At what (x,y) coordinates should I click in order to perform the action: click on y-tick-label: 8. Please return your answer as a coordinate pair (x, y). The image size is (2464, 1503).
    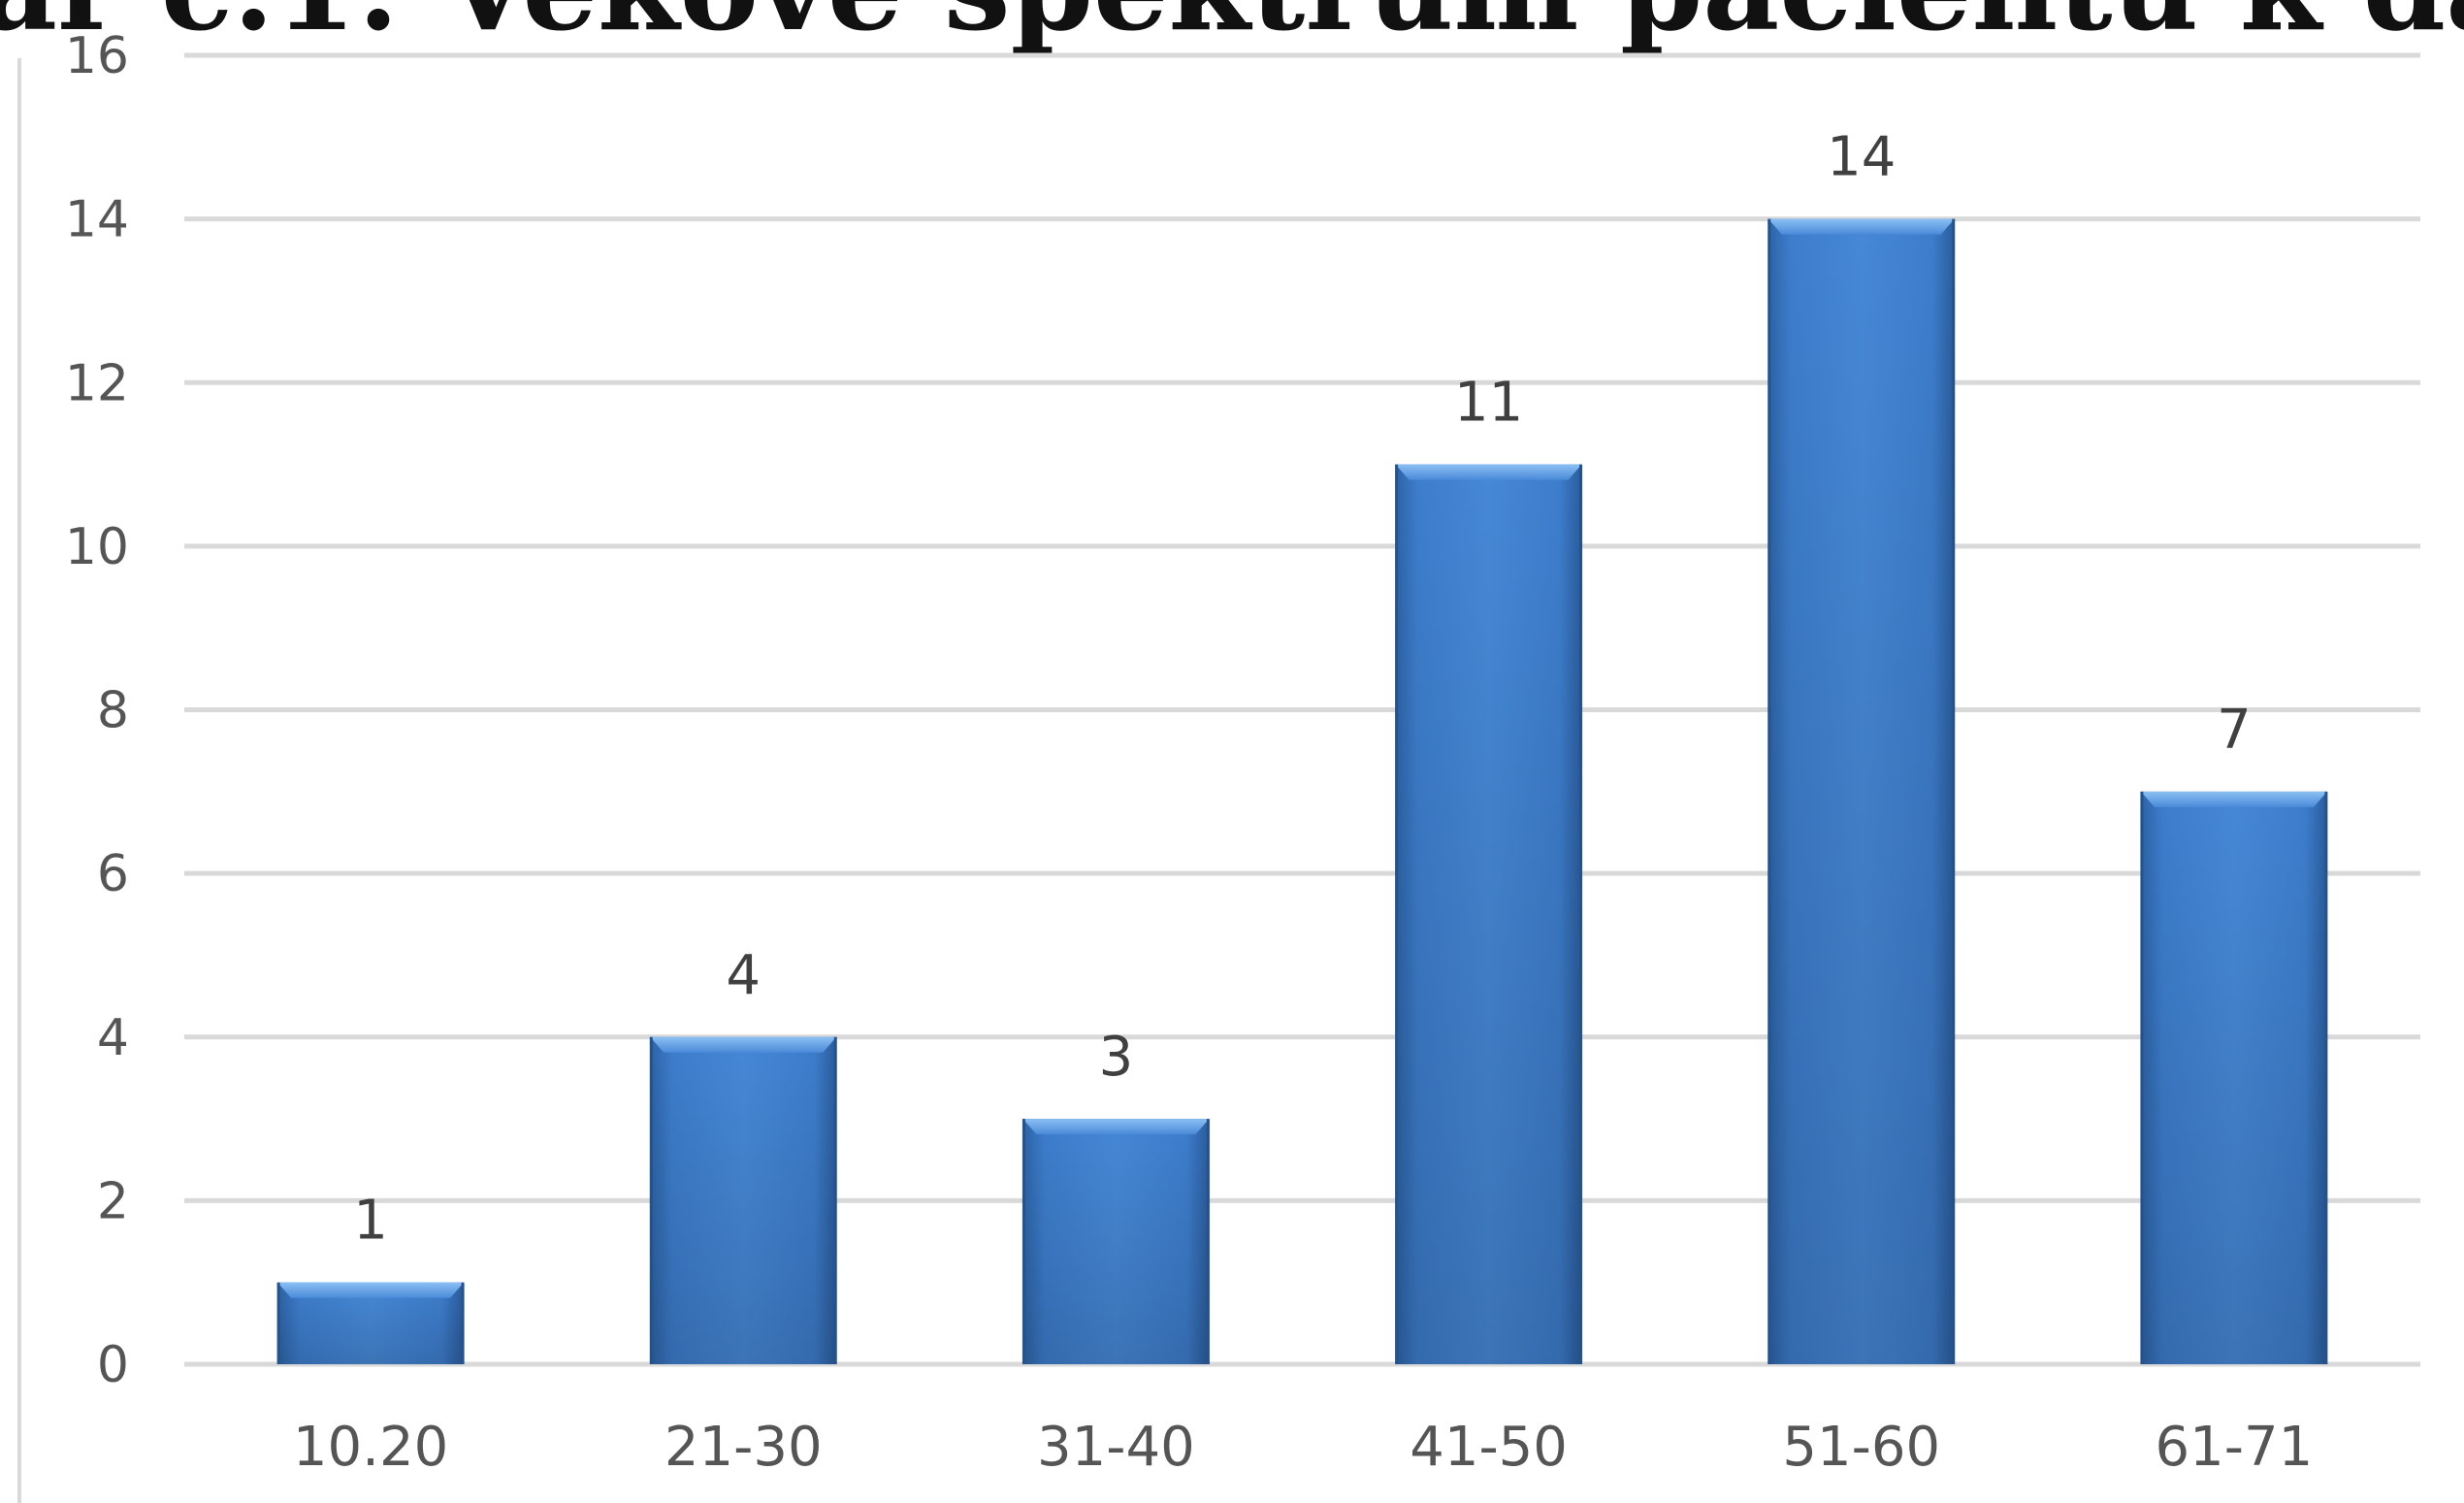
    Looking at the image, I should click on (113, 711).